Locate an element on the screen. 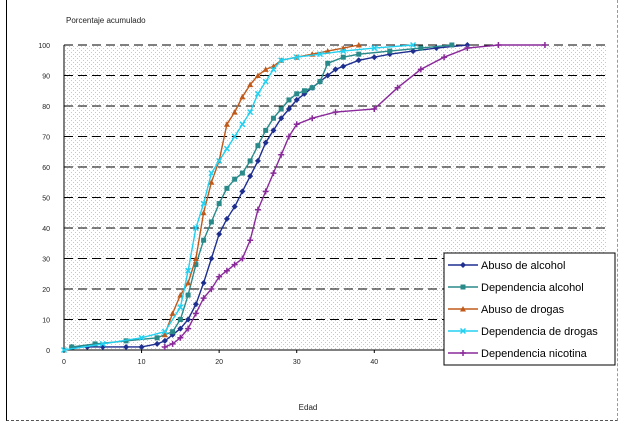 The height and width of the screenshot is (423, 622). legend-item: Dependencia nicotina is located at coordinates (518, 354).